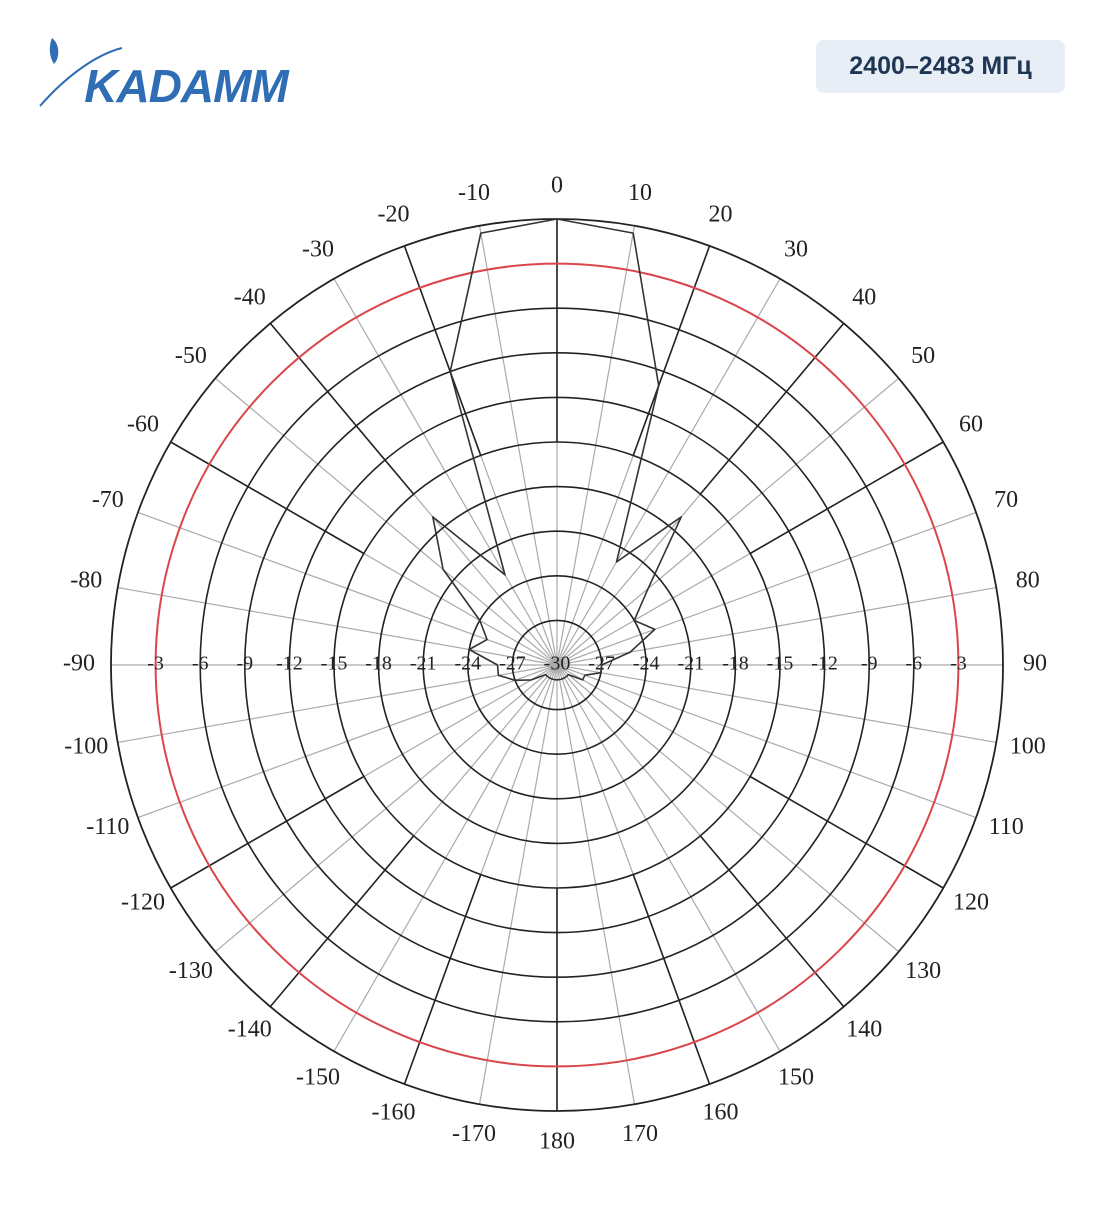 Image resolution: width=1104 pixels, height=1211 pixels. Describe the element at coordinates (318, 250) in the screenshot. I see `angle-label: -30` at that location.